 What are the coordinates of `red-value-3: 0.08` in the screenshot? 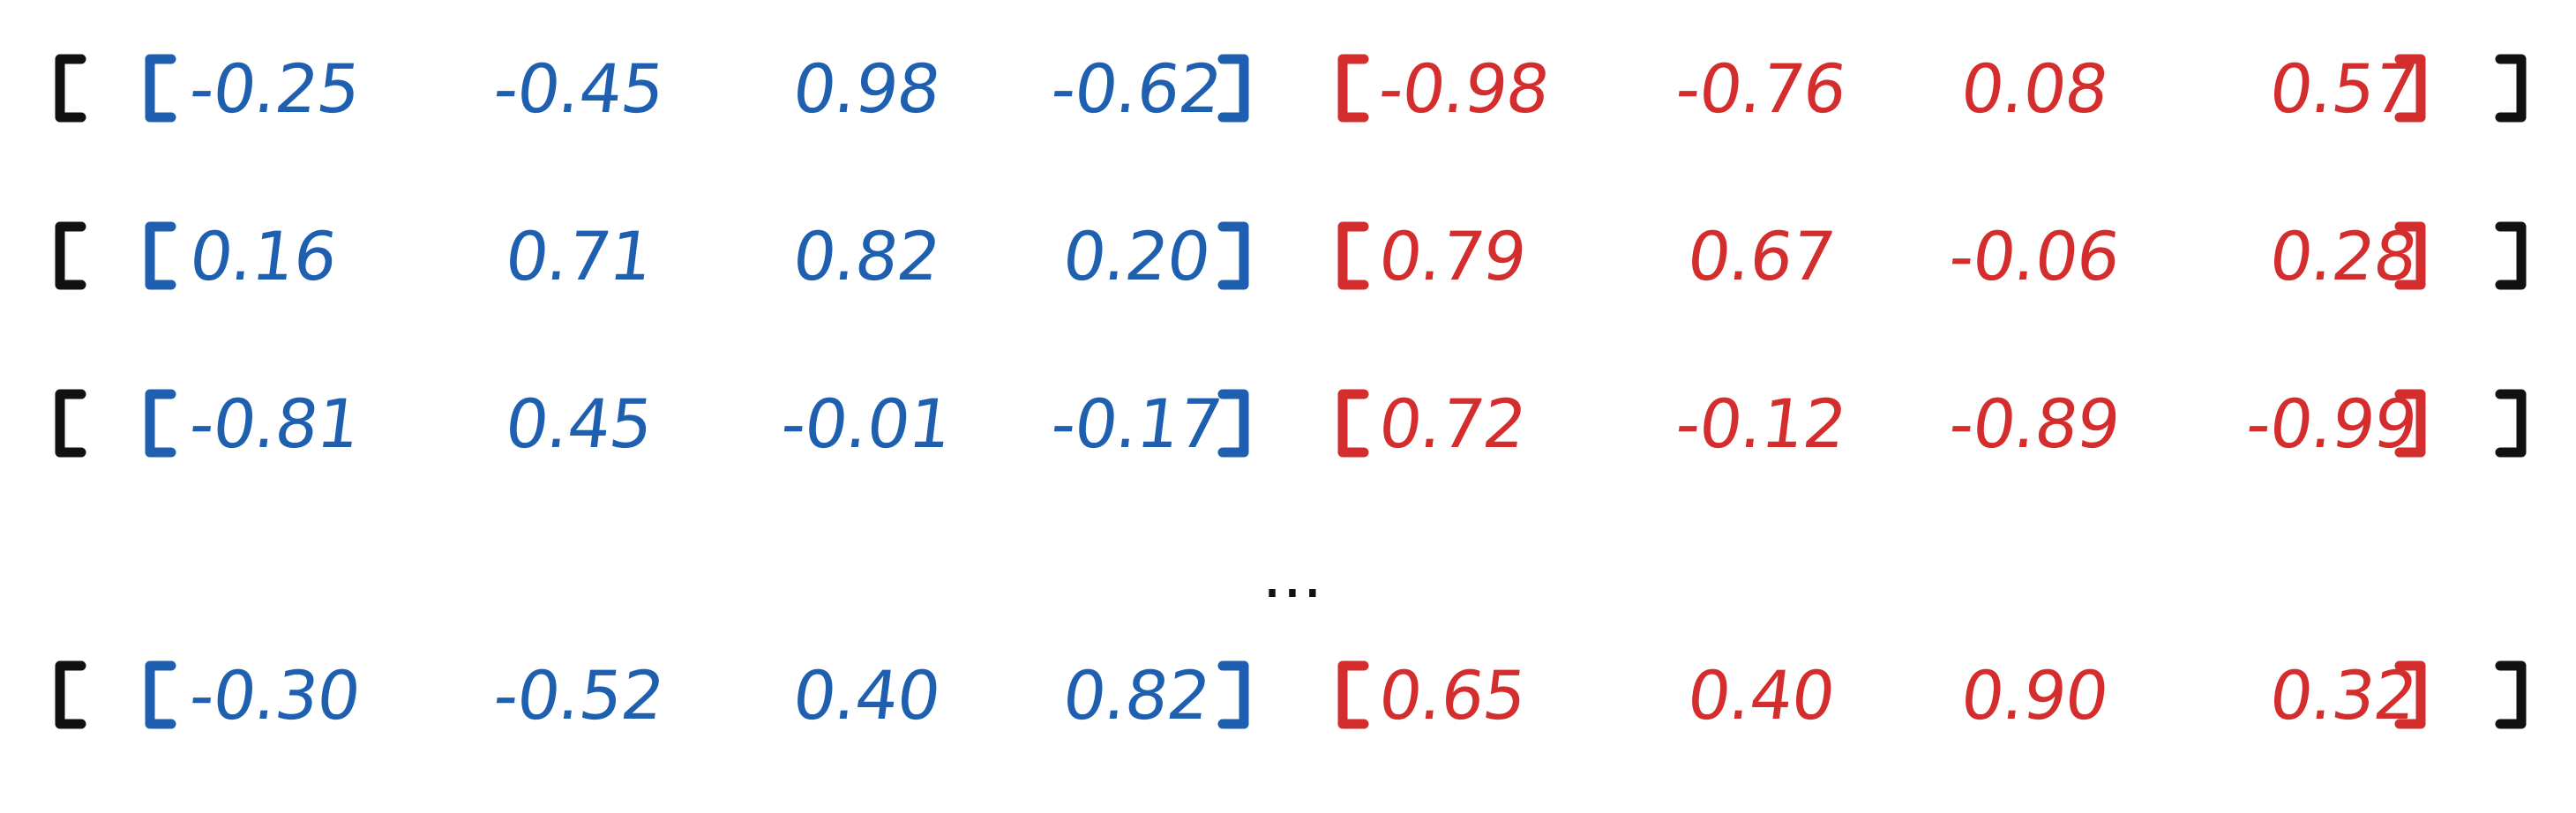 It's located at (2035, 88).